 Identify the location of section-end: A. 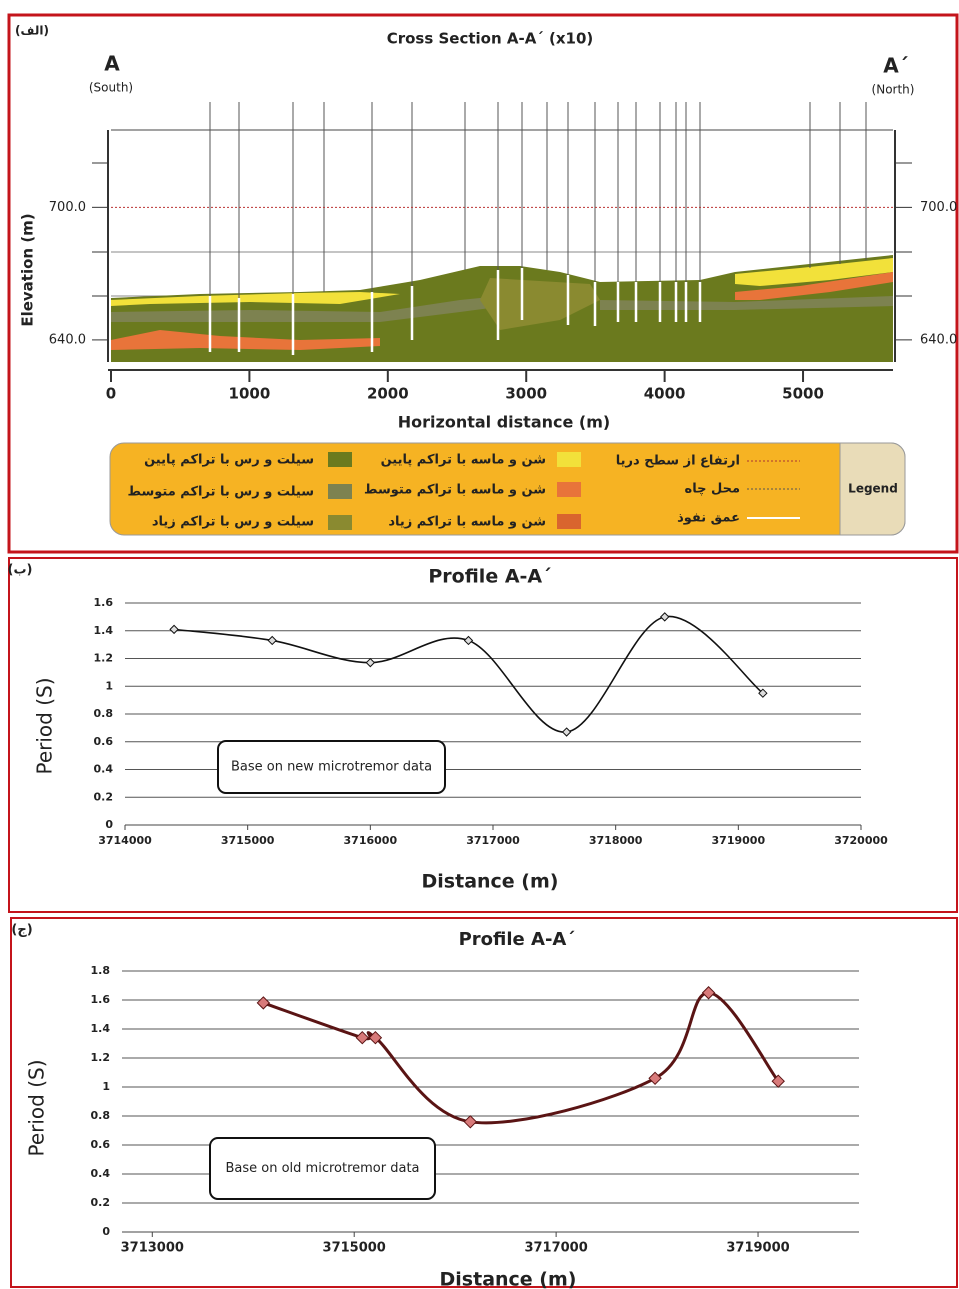
(112, 64).